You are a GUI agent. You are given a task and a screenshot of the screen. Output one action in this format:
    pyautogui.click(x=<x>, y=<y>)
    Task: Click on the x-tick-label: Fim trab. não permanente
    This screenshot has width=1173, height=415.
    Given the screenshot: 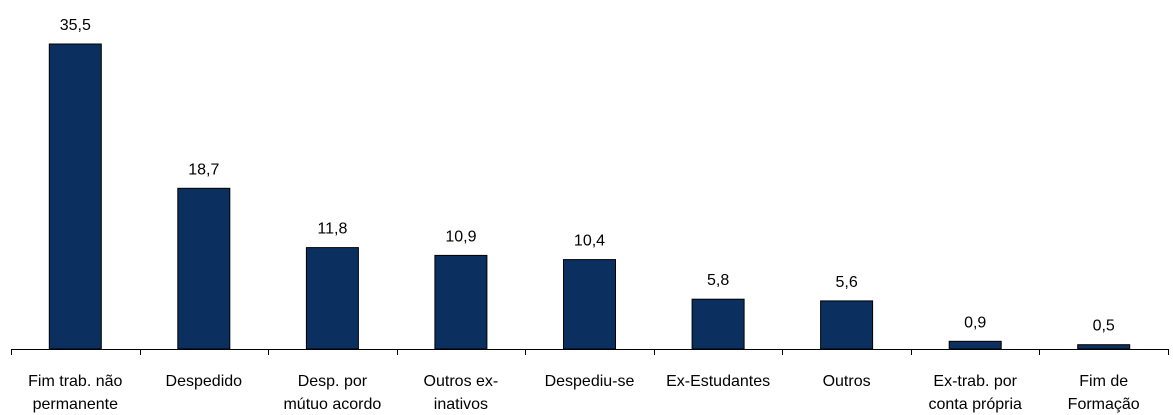 What is the action you would take?
    pyautogui.click(x=75, y=393)
    